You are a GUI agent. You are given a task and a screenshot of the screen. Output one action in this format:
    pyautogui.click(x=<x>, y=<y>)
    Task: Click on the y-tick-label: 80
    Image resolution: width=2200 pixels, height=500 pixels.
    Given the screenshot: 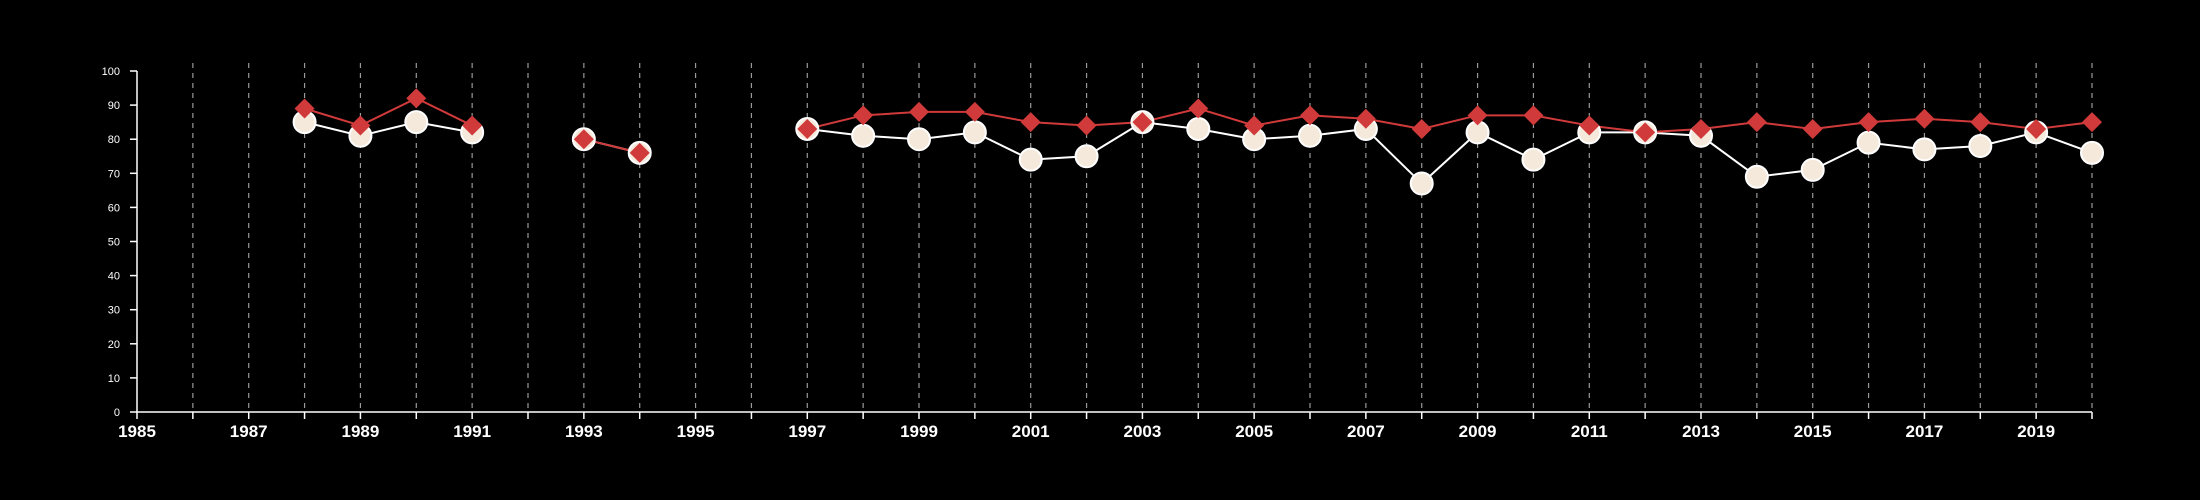 What is the action you would take?
    pyautogui.click(x=114, y=140)
    